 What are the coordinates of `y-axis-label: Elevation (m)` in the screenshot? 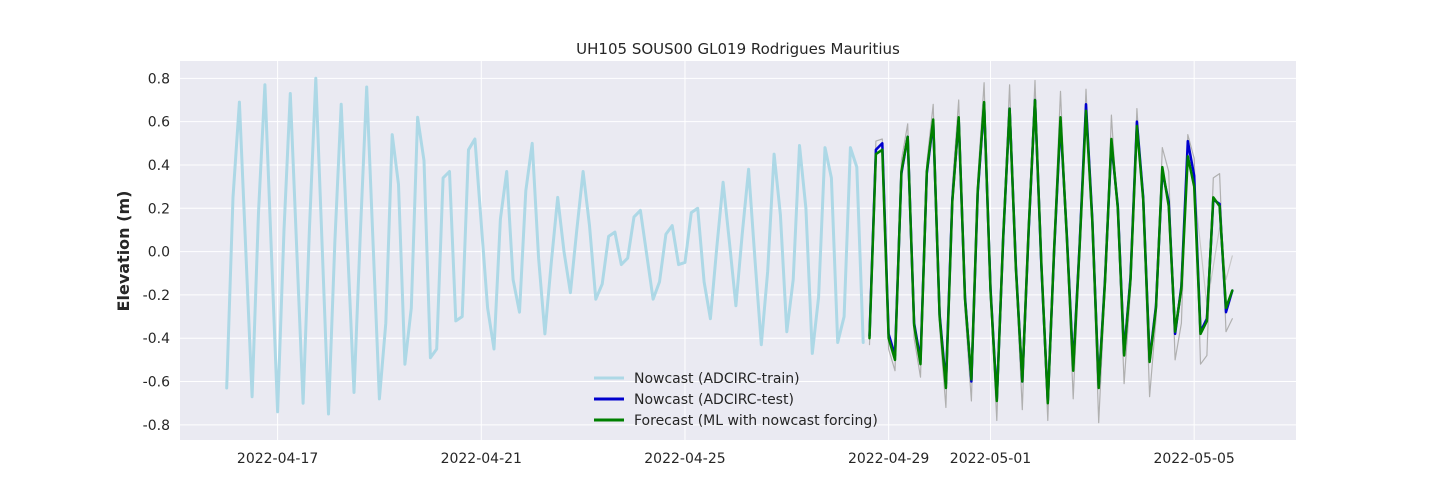 It's located at (123, 251).